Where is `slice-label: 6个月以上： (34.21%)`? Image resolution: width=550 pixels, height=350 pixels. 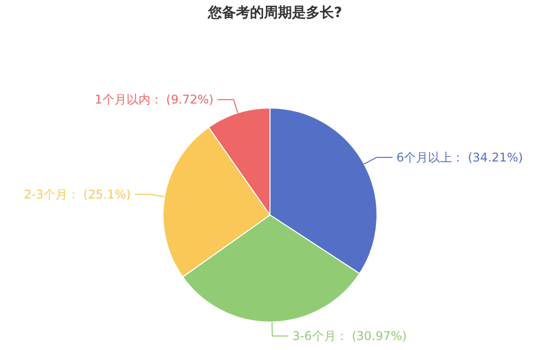
slice-label: 6个月以上： (34.21%) is located at coordinates (459, 157).